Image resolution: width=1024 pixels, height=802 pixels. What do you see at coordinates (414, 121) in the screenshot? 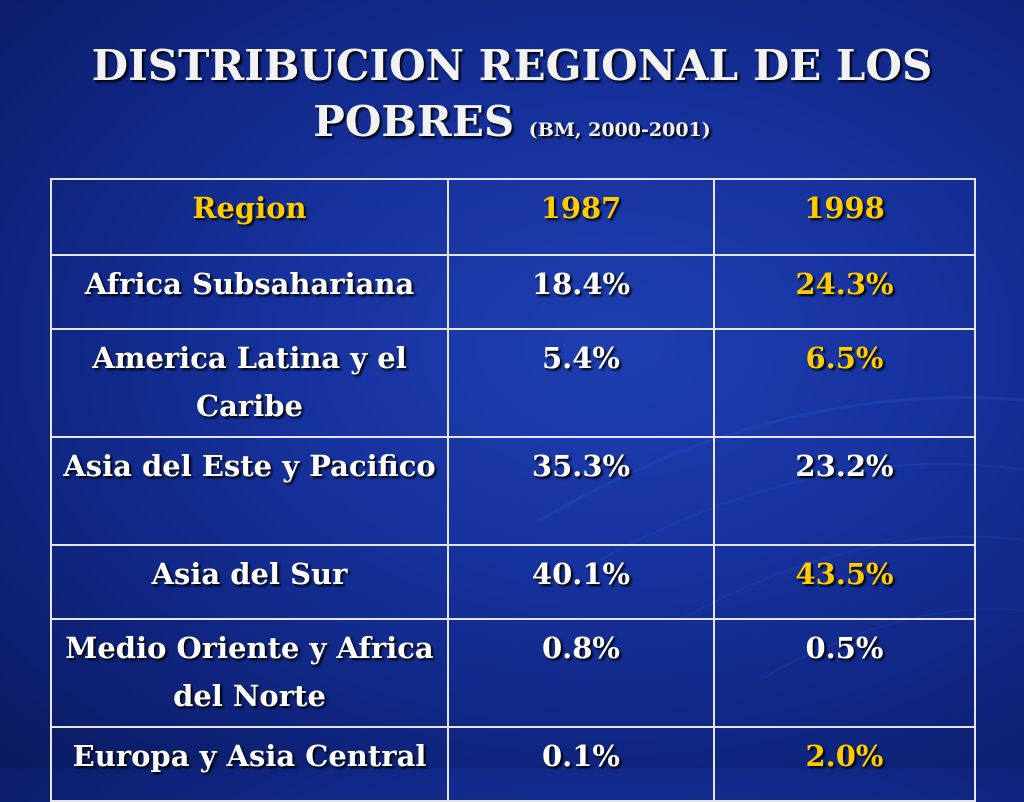
I see `title-main-word: POBRES` at bounding box center [414, 121].